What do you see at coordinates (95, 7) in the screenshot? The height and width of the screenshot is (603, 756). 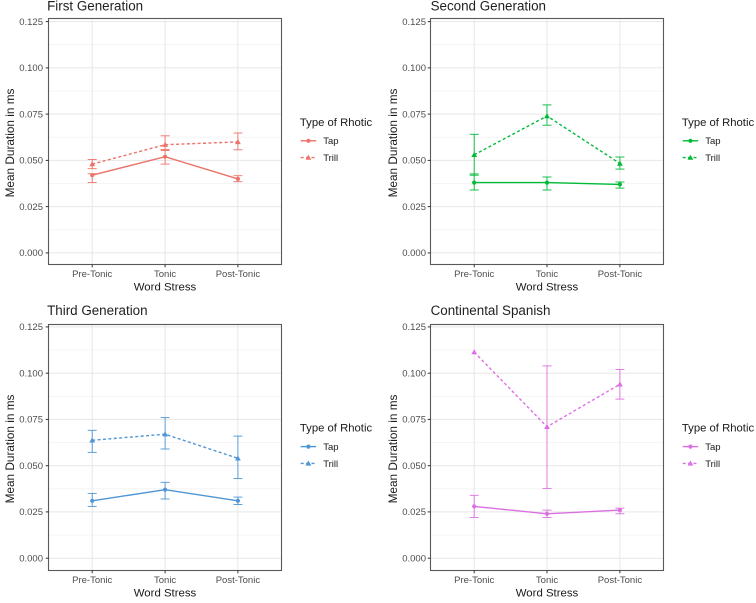 I see `svg-text: First Generation` at bounding box center [95, 7].